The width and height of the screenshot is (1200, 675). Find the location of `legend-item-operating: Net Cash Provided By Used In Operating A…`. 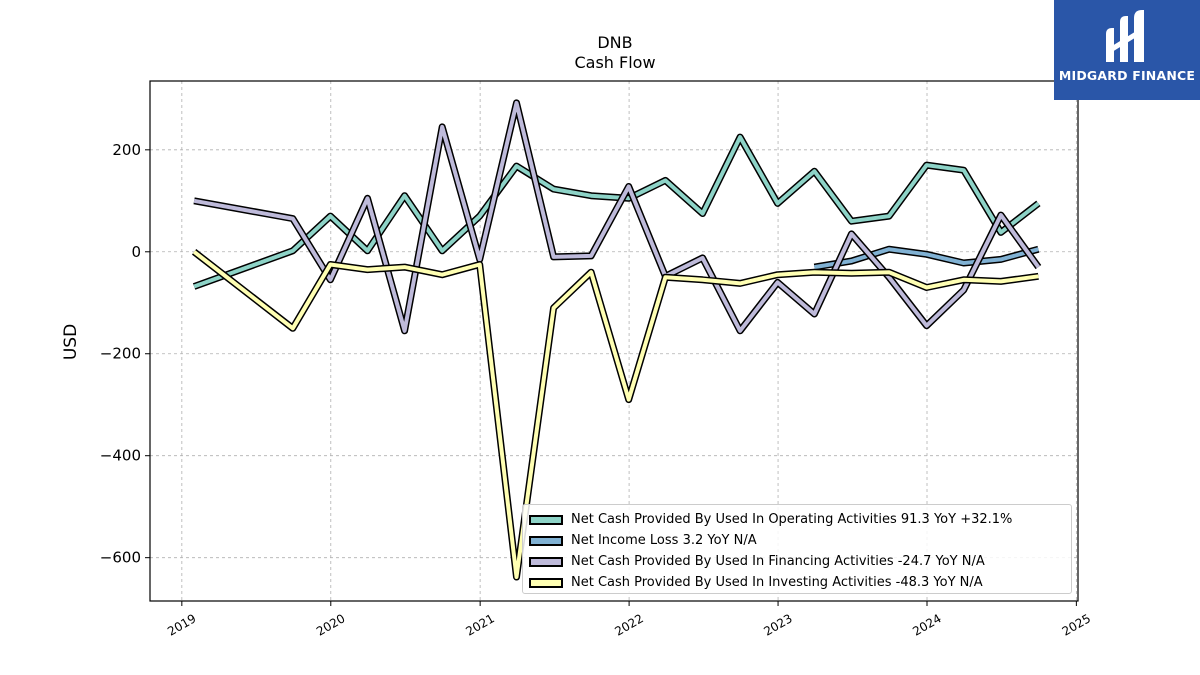

legend-item-operating: Net Cash Provided By Used In Operating A… is located at coordinates (800, 519).